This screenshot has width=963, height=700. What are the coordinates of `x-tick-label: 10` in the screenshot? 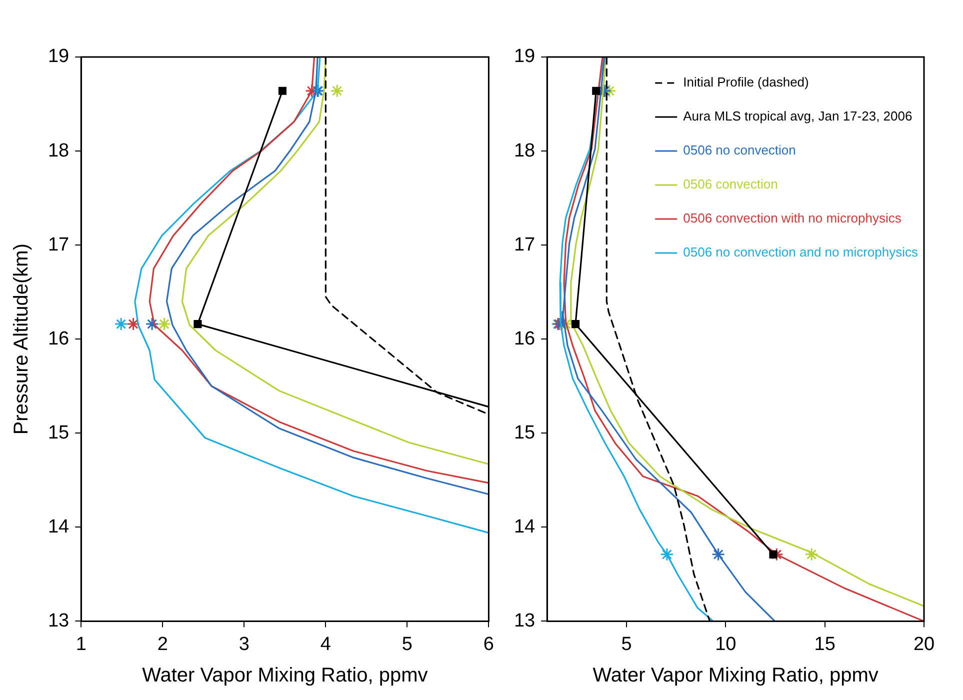 It's located at (725, 644).